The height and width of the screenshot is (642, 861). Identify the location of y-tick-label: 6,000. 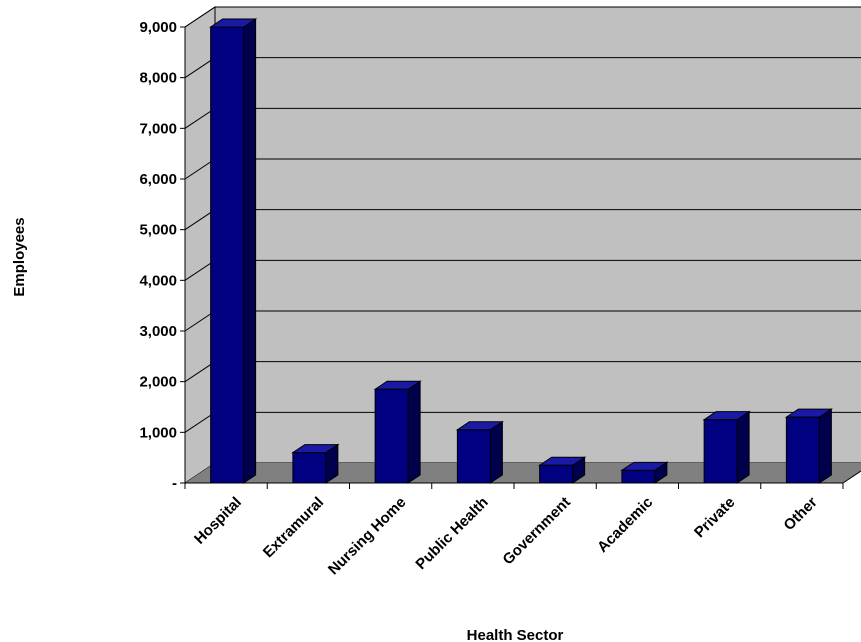
(158, 179).